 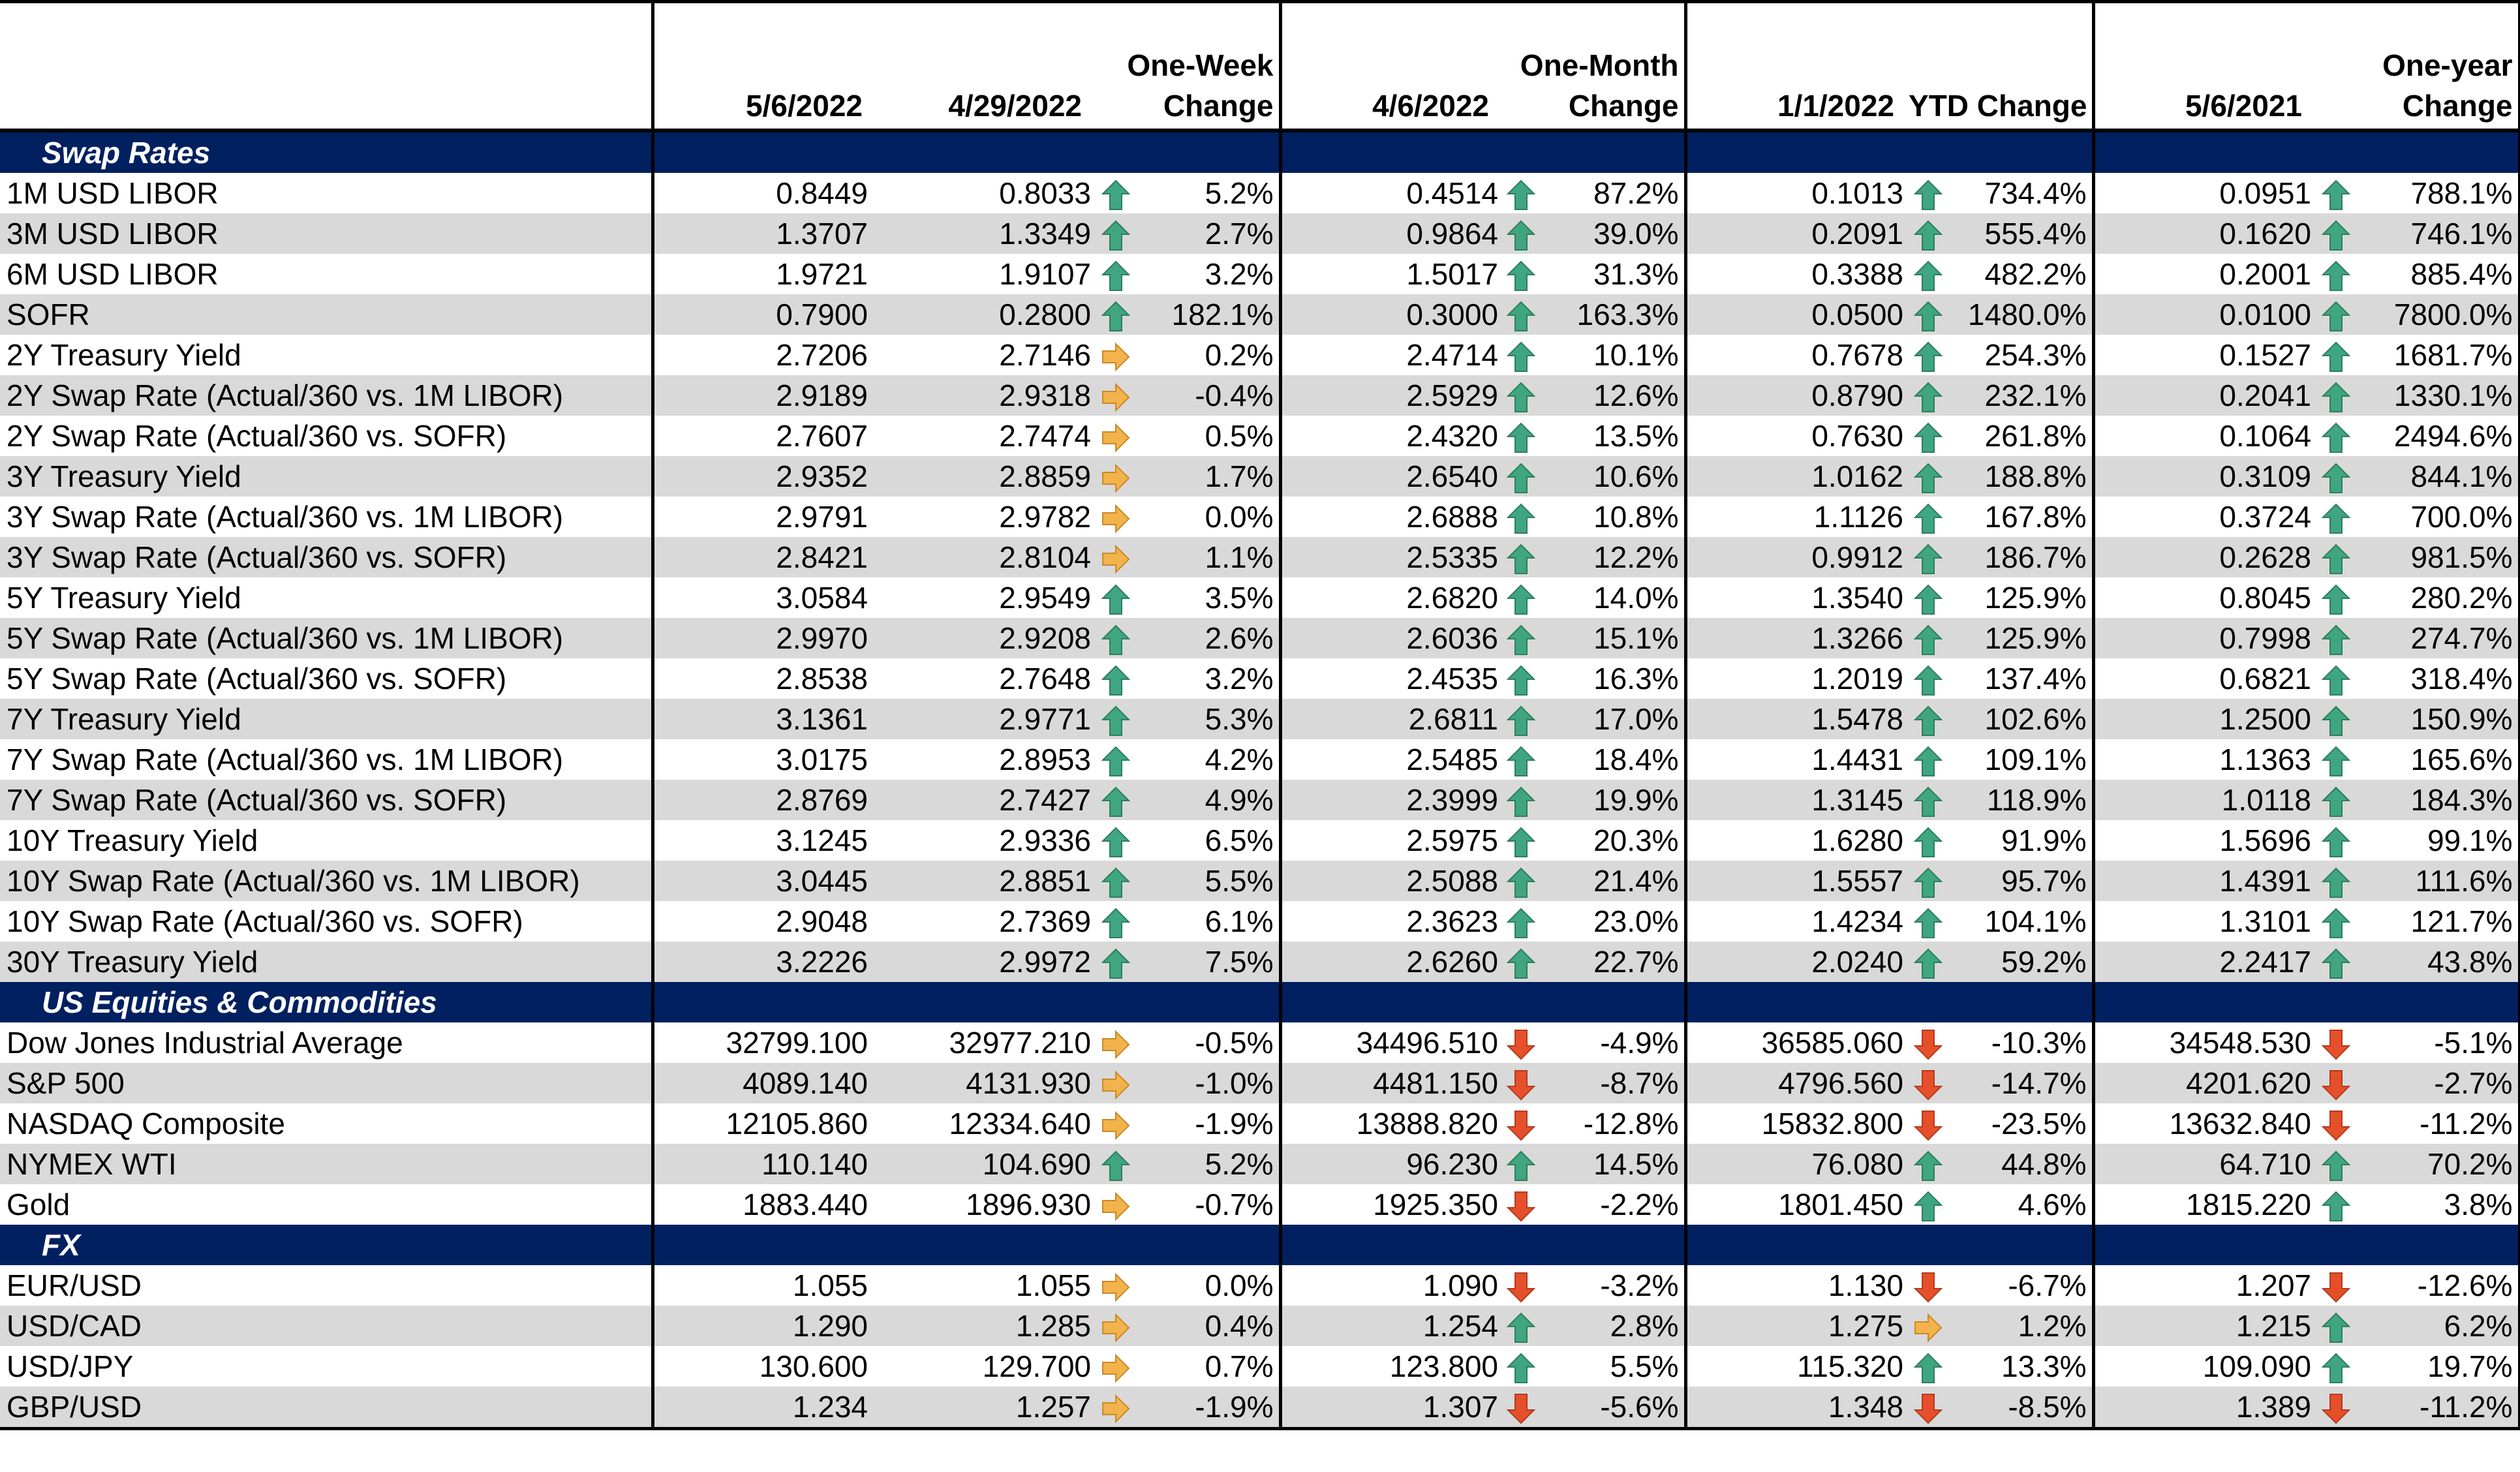 What do you see at coordinates (1115, 436) in the screenshot?
I see `trend-flat-icon` at bounding box center [1115, 436].